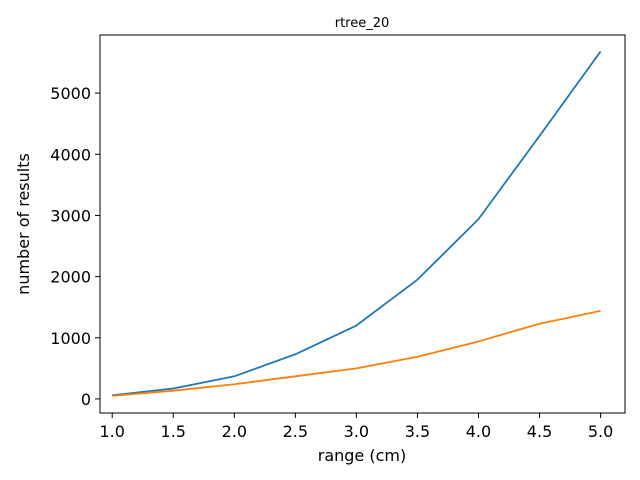 The width and height of the screenshot is (640, 480). What do you see at coordinates (539, 431) in the screenshot?
I see `x-tick-label: 4.5` at bounding box center [539, 431].